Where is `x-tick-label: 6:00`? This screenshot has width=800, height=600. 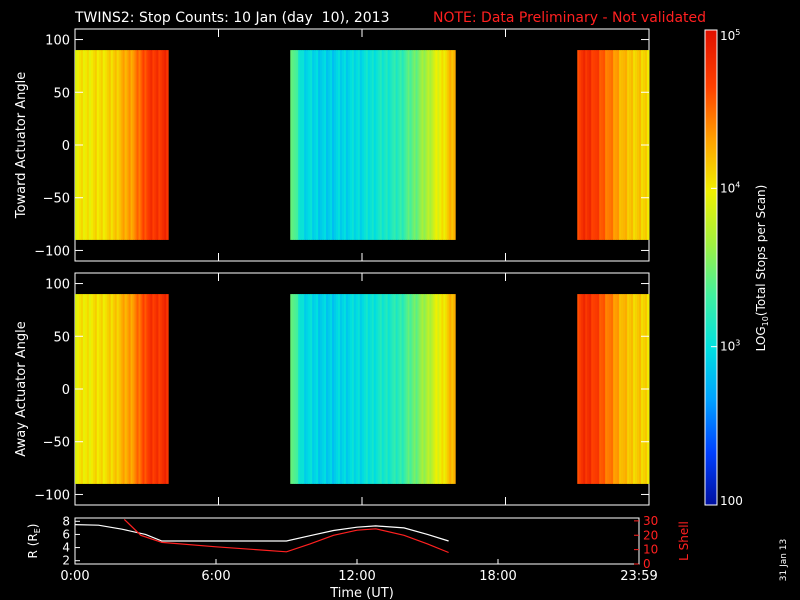 x-tick-label: 6:00 is located at coordinates (215, 576).